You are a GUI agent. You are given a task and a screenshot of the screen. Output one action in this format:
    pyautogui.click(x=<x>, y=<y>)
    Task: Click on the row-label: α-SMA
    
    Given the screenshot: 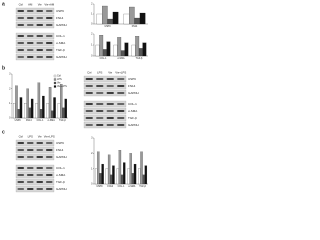 What is the action you would take?
    pyautogui.click(x=132, y=111)
    